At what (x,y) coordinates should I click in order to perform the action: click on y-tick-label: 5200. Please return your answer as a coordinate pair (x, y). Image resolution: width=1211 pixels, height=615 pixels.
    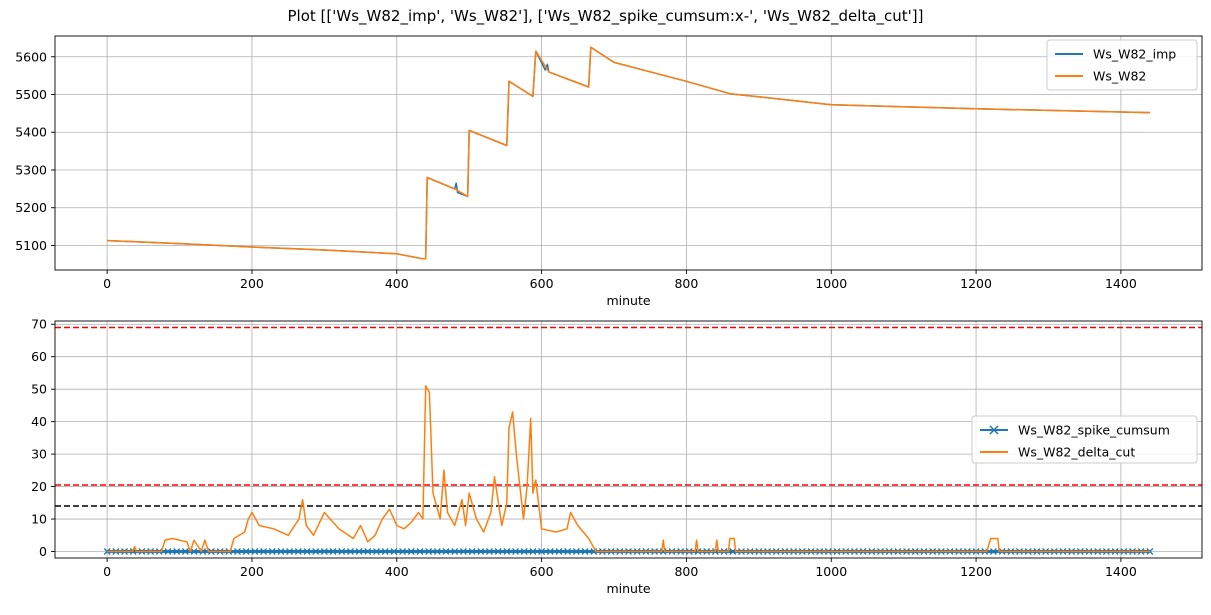
    Looking at the image, I should click on (31, 207).